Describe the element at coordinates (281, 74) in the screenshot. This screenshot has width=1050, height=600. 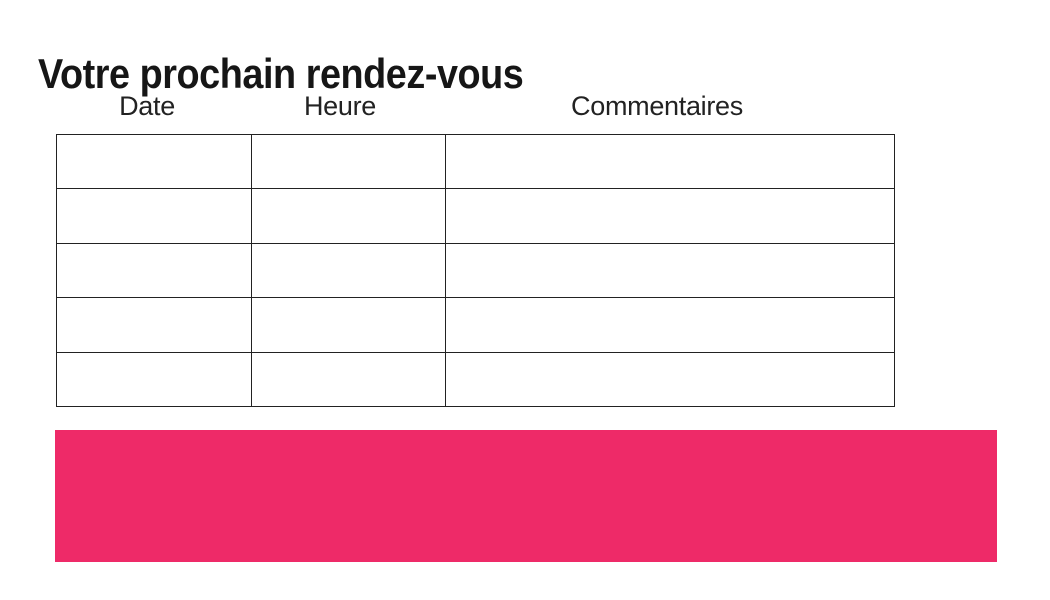
I see `page-title: Votre prochain rendez-vous` at that location.